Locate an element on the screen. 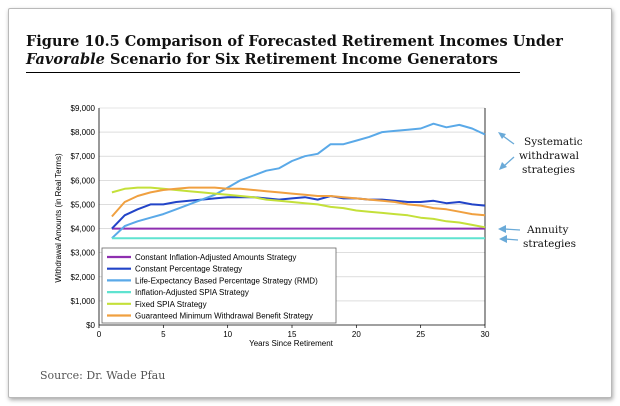 The height and width of the screenshot is (406, 620). legend-label: Fixed SPIA Strategy is located at coordinates (171, 304).